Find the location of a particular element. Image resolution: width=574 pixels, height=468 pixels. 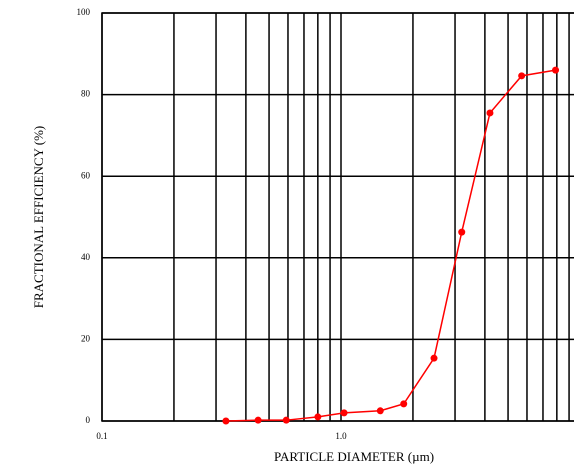

x-tick-label: 0.1 is located at coordinates (101, 436).